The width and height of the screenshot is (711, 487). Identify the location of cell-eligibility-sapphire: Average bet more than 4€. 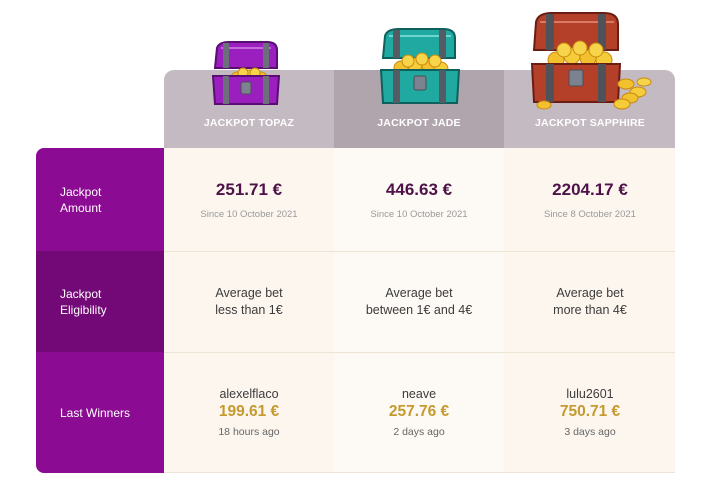
(590, 302).